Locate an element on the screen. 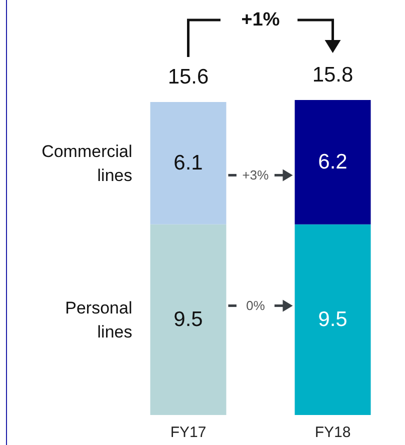 This screenshot has height=445, width=405. data-label: 6.2 is located at coordinates (333, 162).